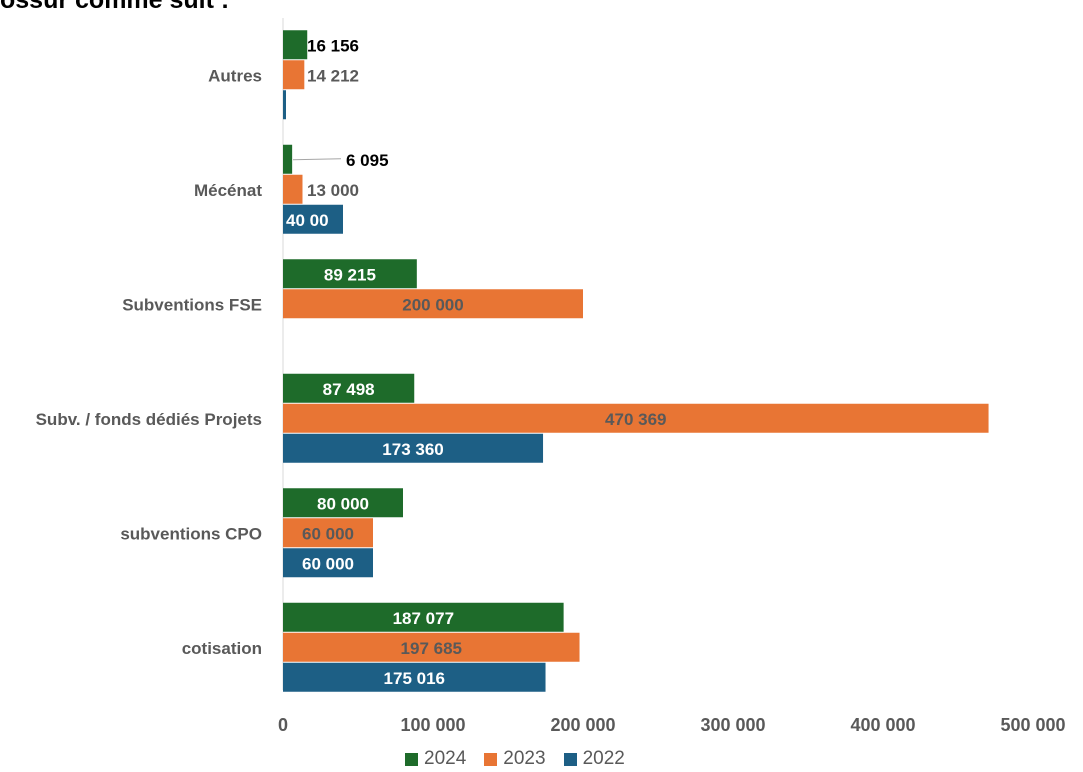 The height and width of the screenshot is (772, 1083). I want to click on chart-legend: 2024 2023 2022, so click(515, 759).